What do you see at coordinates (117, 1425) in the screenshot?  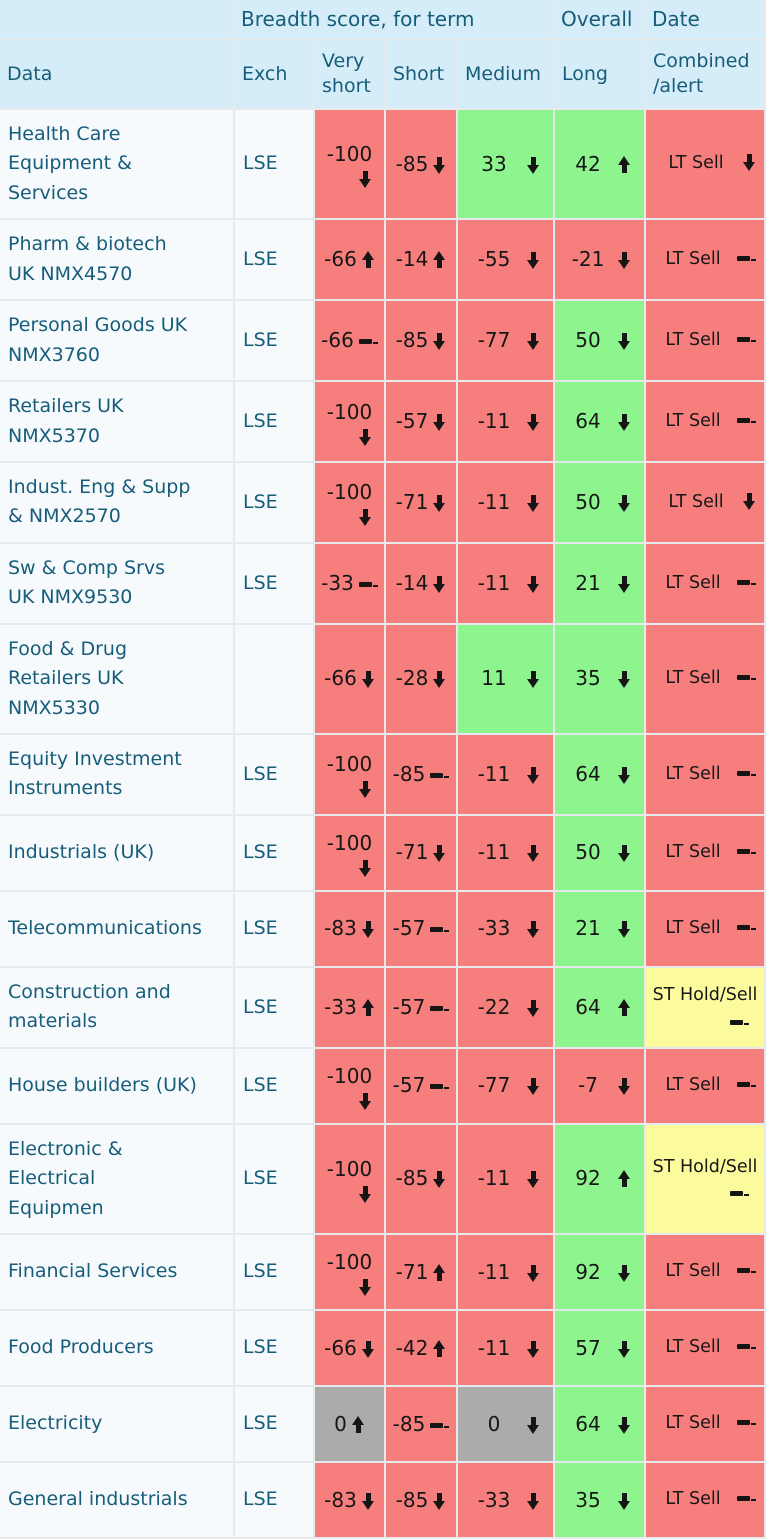 I see `sector-name-cell: Electricity` at bounding box center [117, 1425].